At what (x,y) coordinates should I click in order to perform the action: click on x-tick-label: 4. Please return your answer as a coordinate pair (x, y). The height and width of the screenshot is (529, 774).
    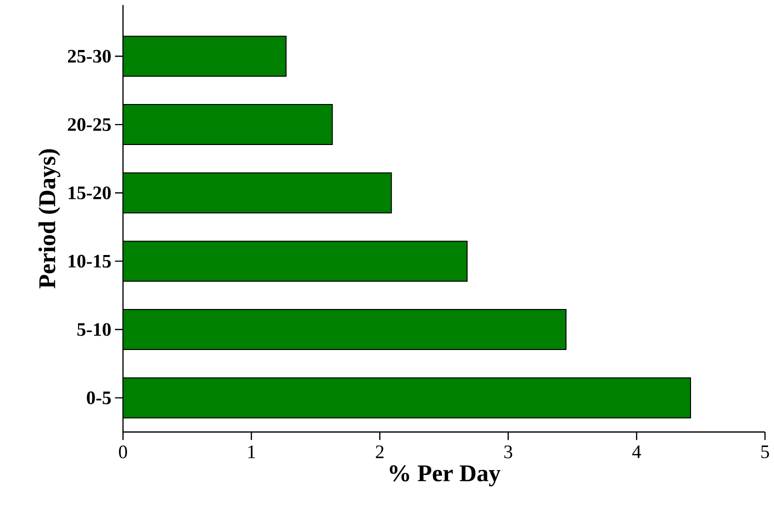
    Looking at the image, I should click on (637, 452).